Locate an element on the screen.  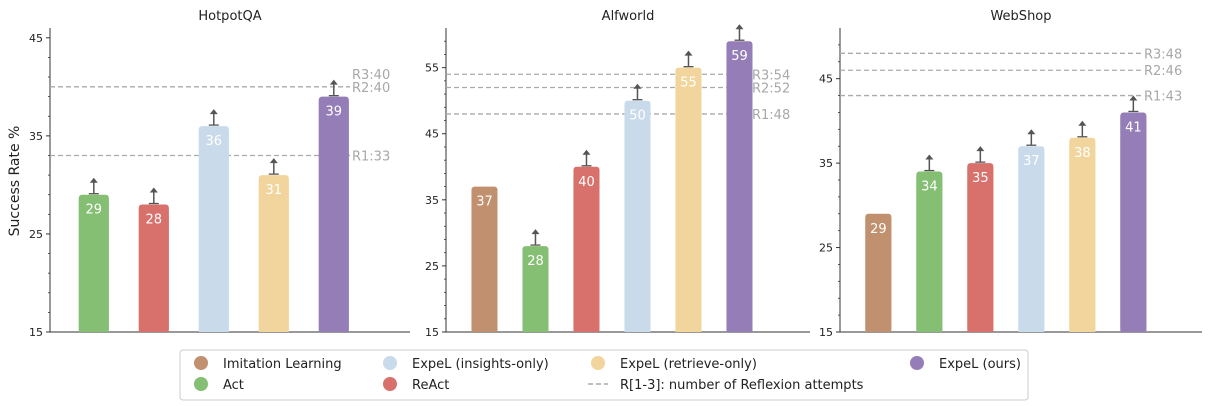
legend-item: ExpeL (insights-only) is located at coordinates (466, 364).